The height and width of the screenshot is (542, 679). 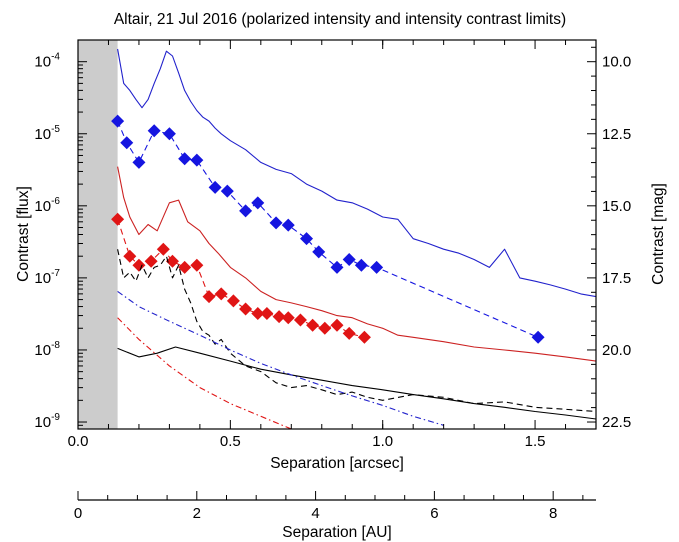 I want to click on au-tick-label: 4, so click(x=315, y=513).